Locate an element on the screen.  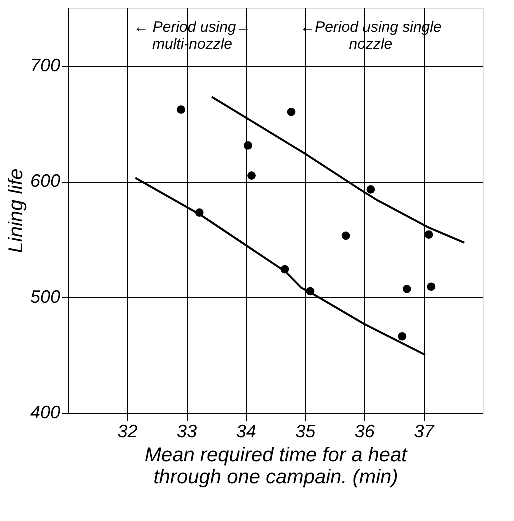
x-tick-label: 33 is located at coordinates (187, 432).